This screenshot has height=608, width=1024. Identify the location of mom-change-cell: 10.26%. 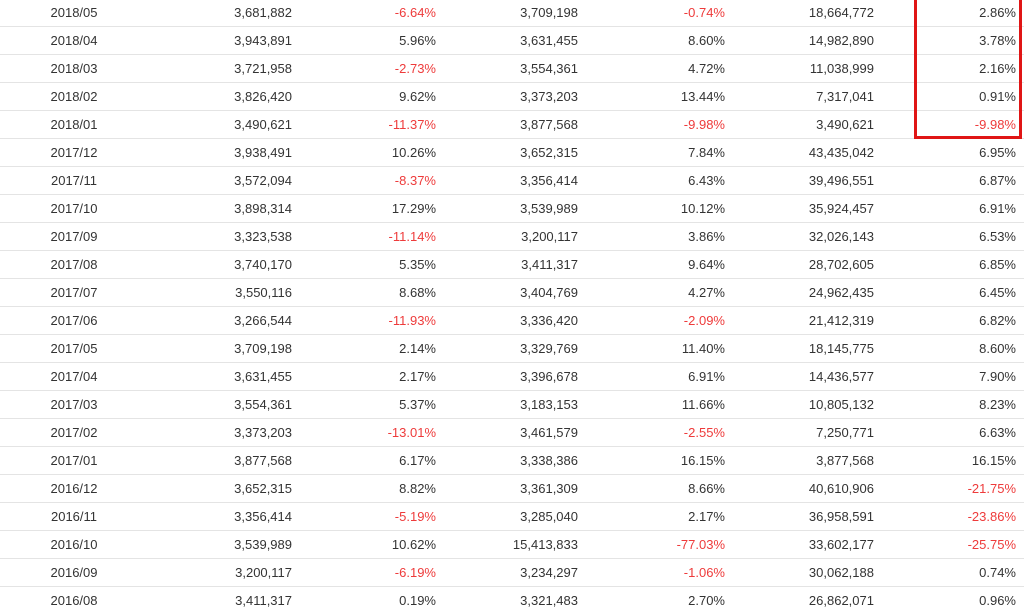
(372, 152).